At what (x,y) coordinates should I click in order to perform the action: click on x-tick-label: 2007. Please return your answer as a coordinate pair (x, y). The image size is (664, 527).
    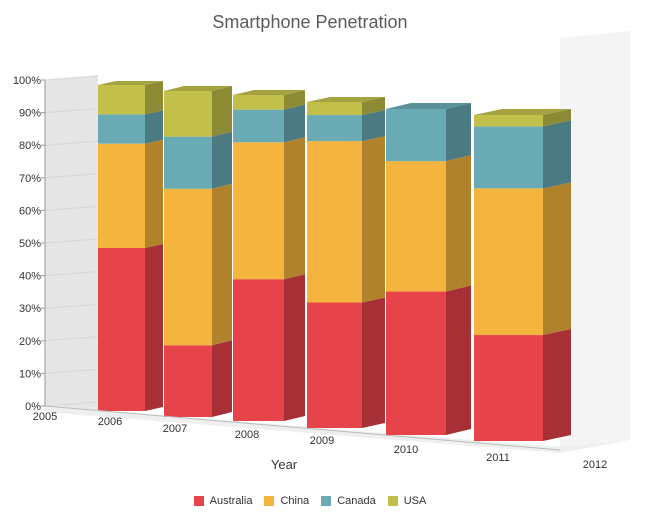
    Looking at the image, I should click on (175, 429).